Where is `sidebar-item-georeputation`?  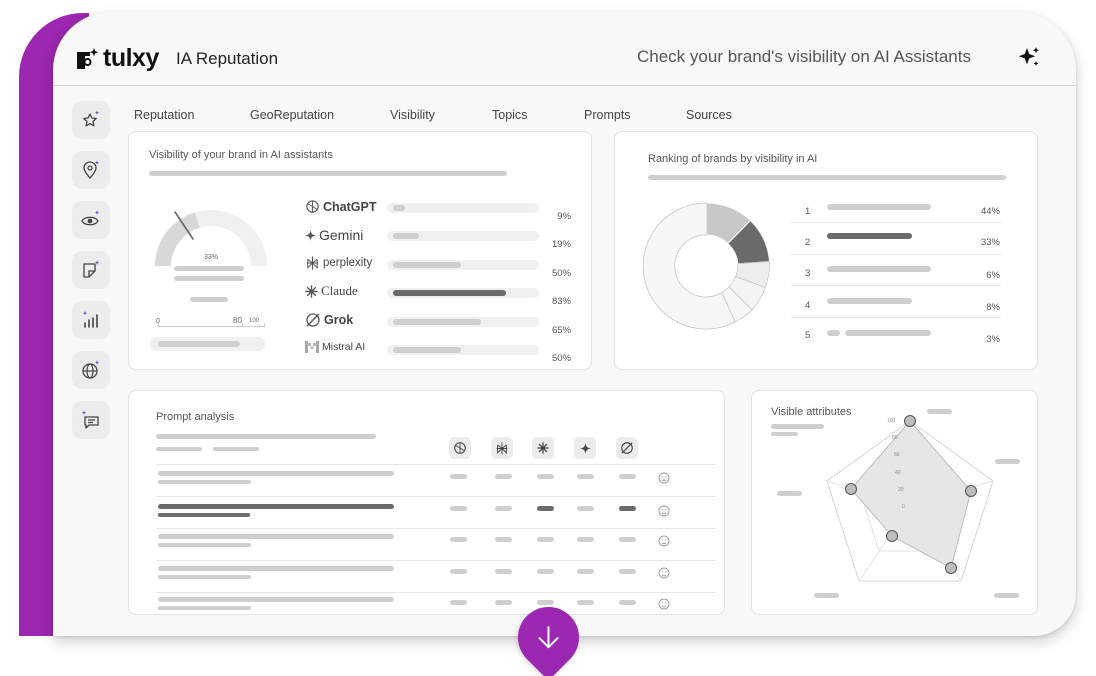 sidebar-item-georeputation is located at coordinates (91, 170).